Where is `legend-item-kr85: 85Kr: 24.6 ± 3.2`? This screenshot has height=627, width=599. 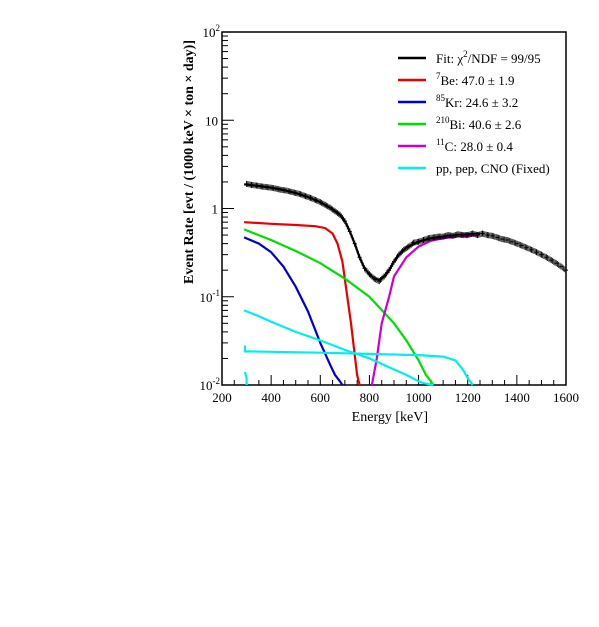
legend-item-kr85: 85Kr: 24.6 ± 3.2 is located at coordinates (458, 101).